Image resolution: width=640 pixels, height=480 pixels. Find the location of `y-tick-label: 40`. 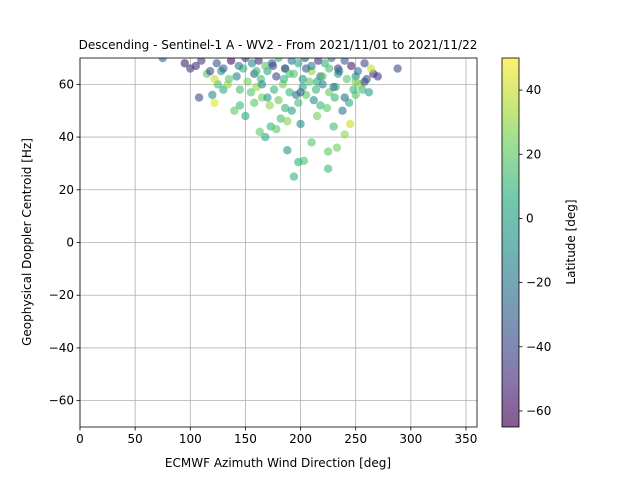

y-tick-label: 40 is located at coordinates (66, 137).